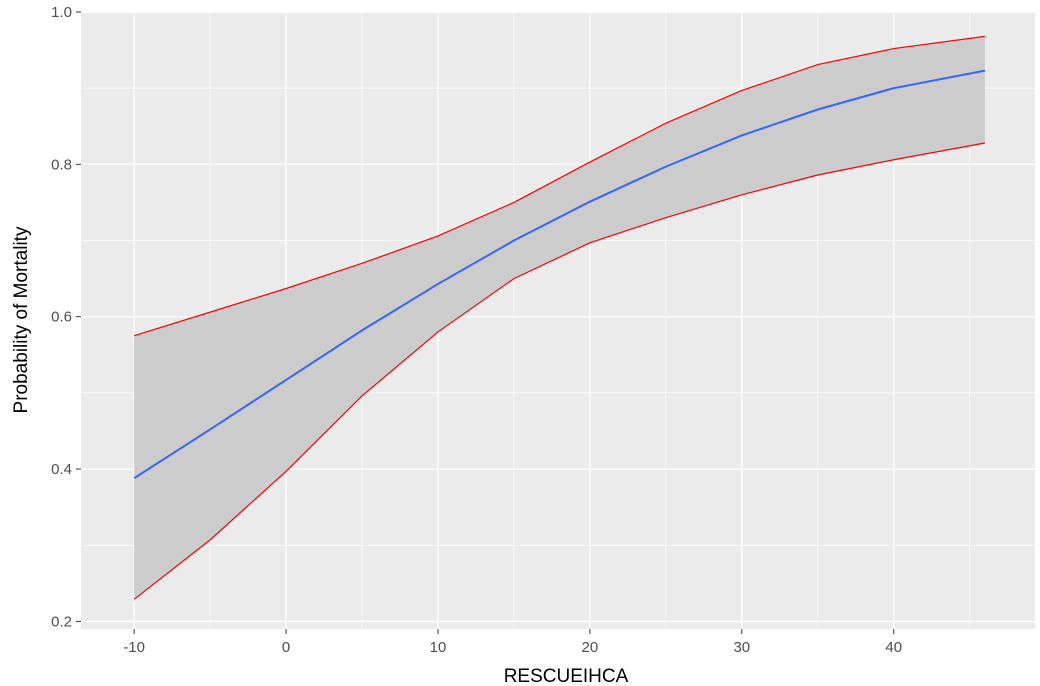 This screenshot has height=686, width=1040. I want to click on y-tick-label: 1.0, so click(61, 12).